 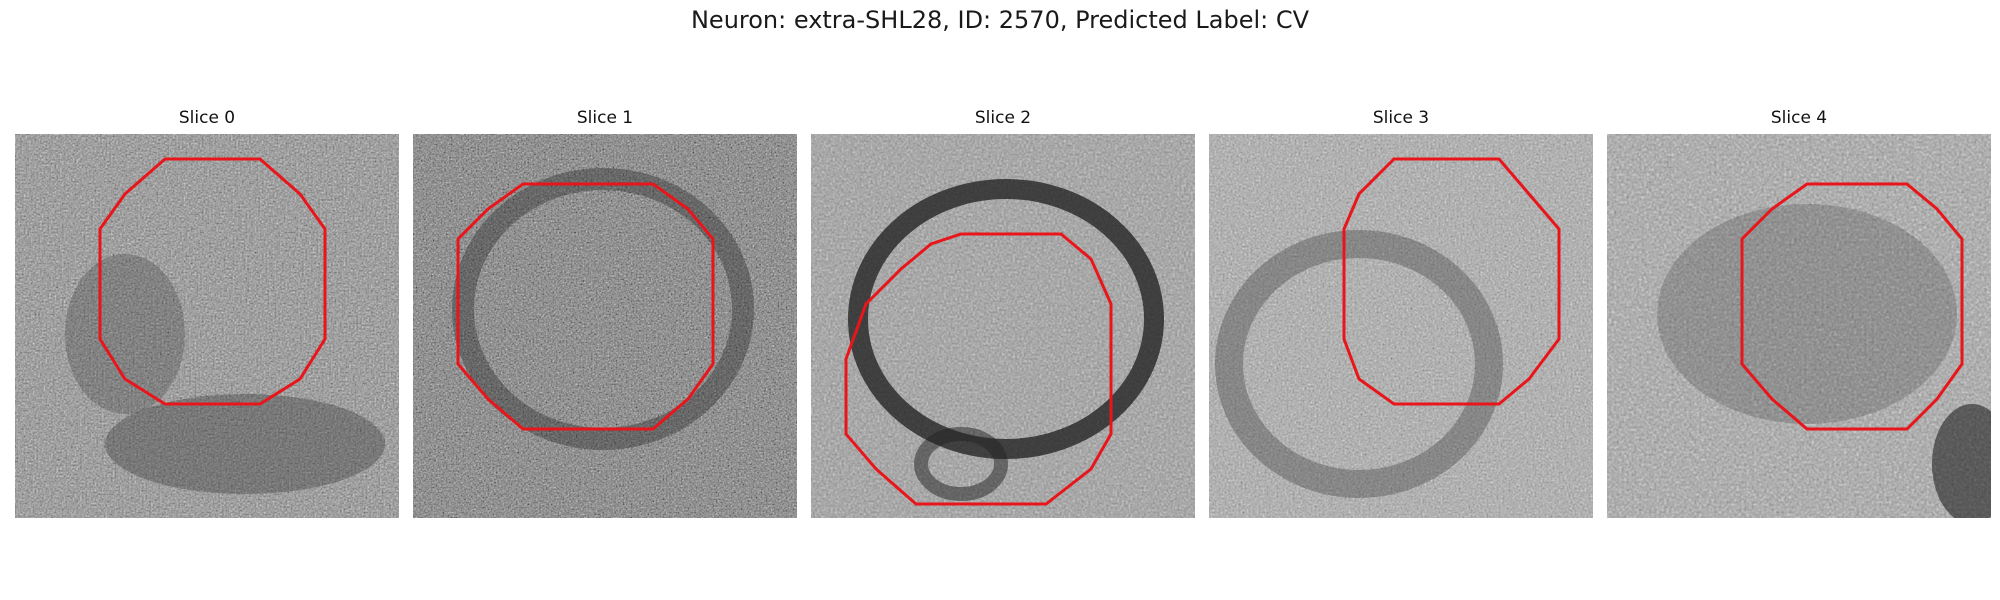 What do you see at coordinates (1401, 118) in the screenshot?
I see `slice-title-3: Slice 3` at bounding box center [1401, 118].